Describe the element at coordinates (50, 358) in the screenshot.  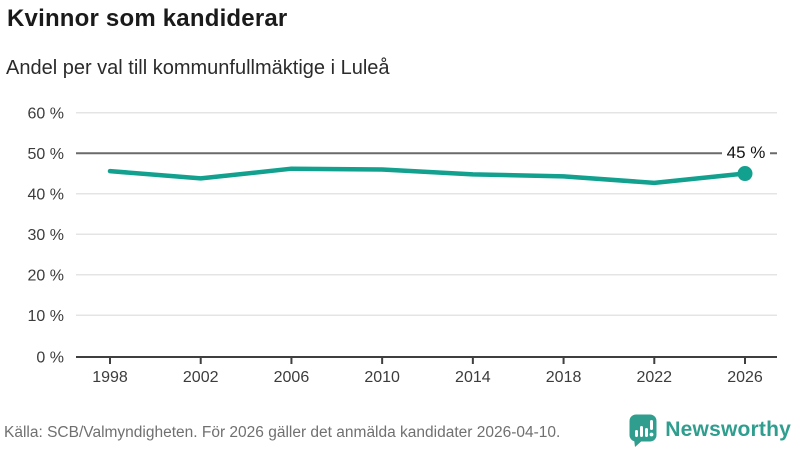
I see `y-tick-label: 0 %` at that location.